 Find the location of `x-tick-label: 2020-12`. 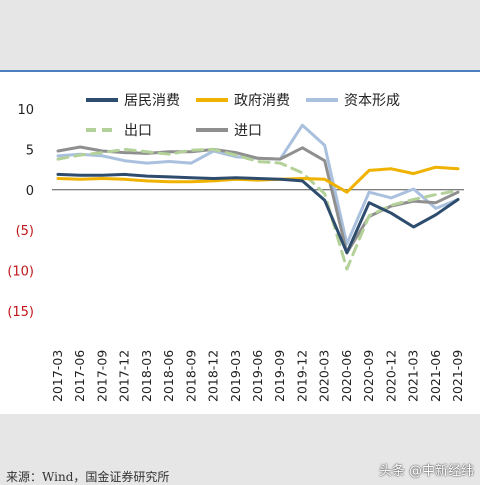

x-tick-label: 2020-12 is located at coordinates (390, 376).